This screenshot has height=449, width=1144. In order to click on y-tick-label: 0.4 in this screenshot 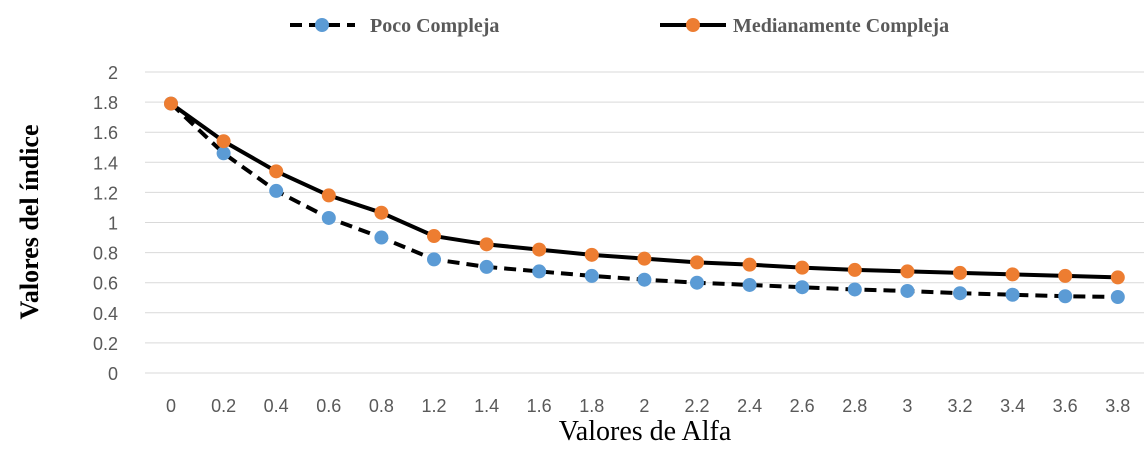, I will do `click(105, 314)`.